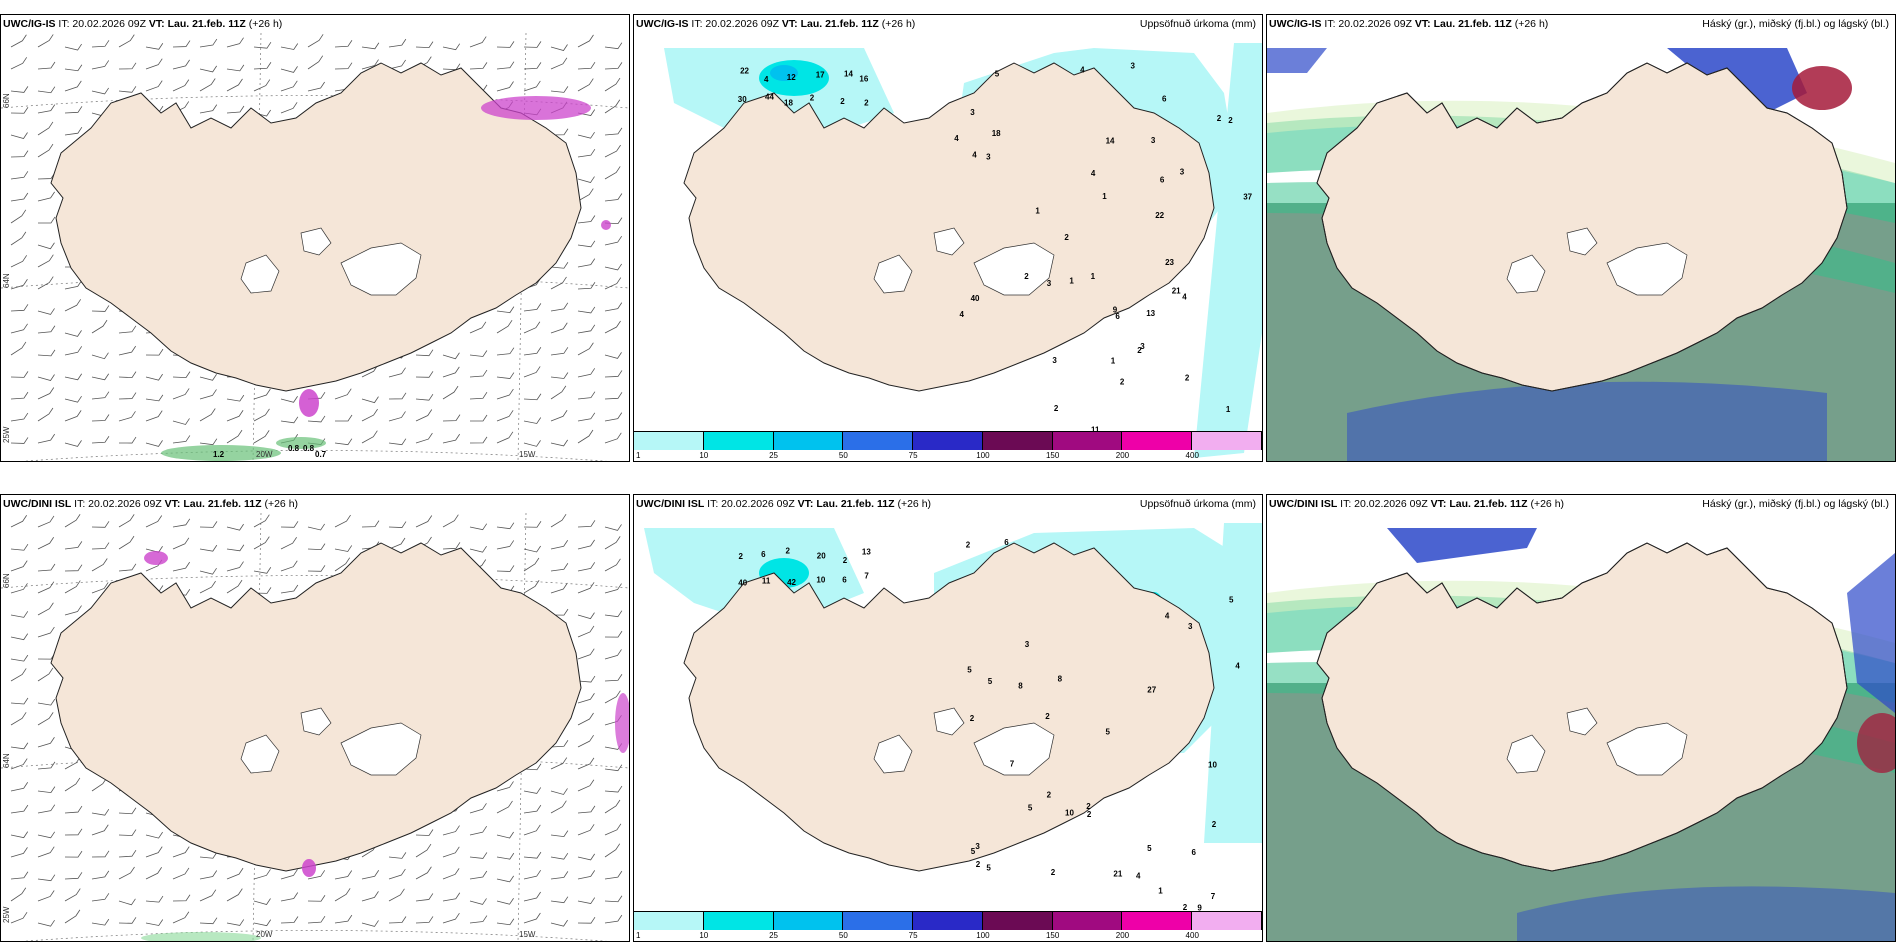 The image size is (1900, 950). What do you see at coordinates (1247, 196) in the screenshot?
I see `precip-value: 37` at bounding box center [1247, 196].